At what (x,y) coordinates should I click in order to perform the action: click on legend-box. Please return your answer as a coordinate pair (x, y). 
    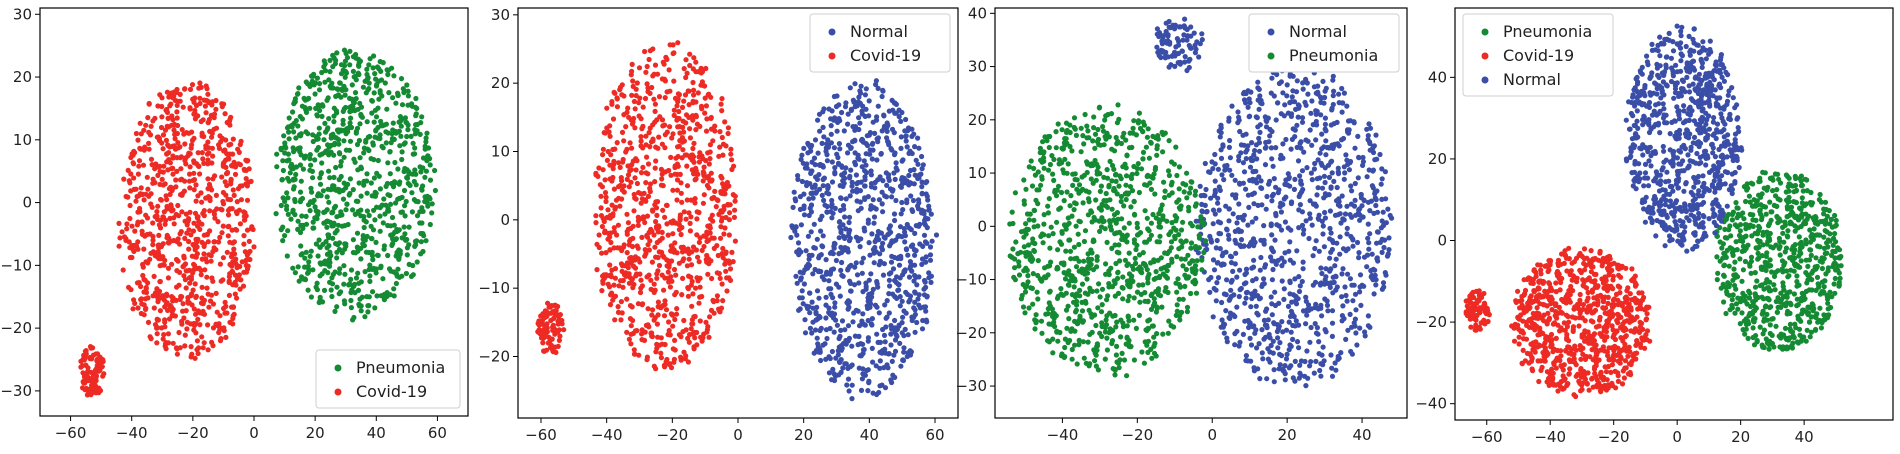
    Looking at the image, I should click on (388, 379).